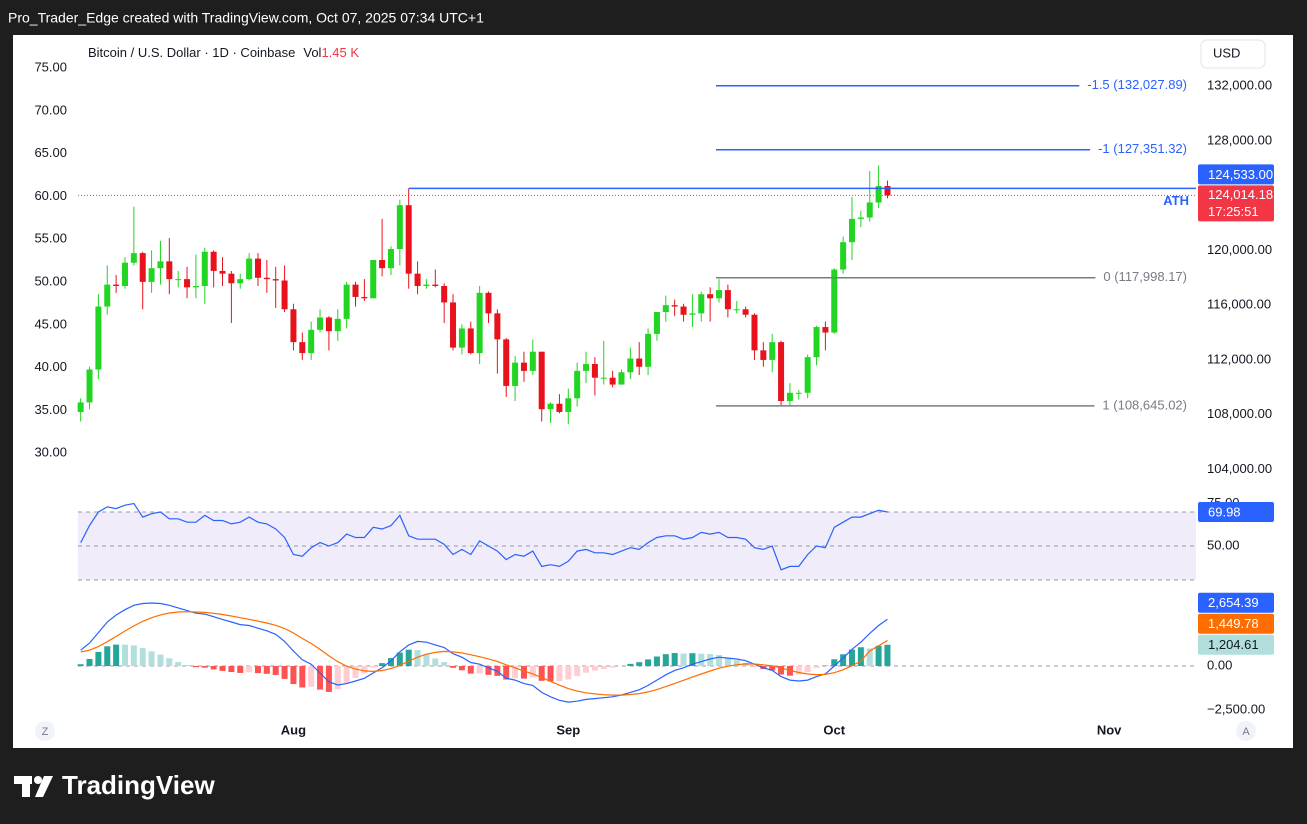 The image size is (1307, 824). Describe the element at coordinates (293, 729) in the screenshot. I see `x-tick-label: Aug` at that location.